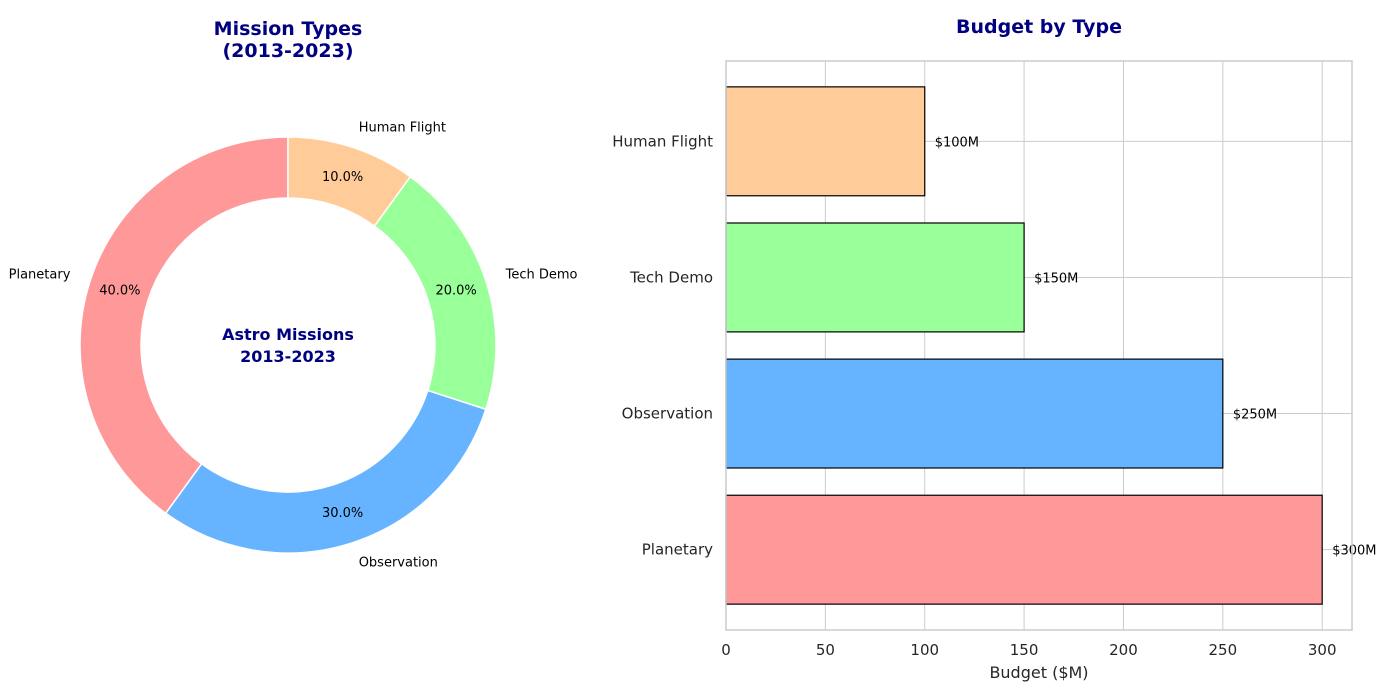 Image resolution: width=1400 pixels, height=700 pixels. I want to click on bar-category-label-planetary: Planetary, so click(677, 550).